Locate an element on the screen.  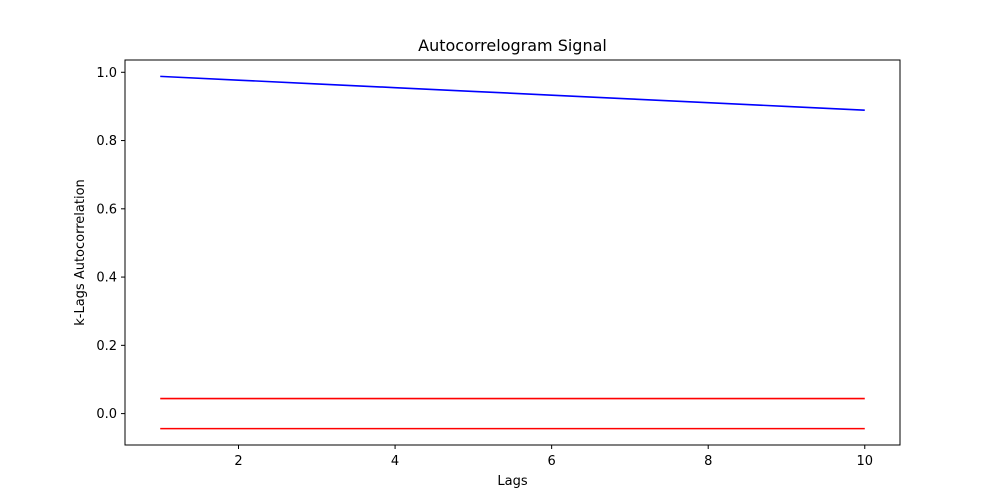
y-tick-label: 0.8 is located at coordinates (106, 141).